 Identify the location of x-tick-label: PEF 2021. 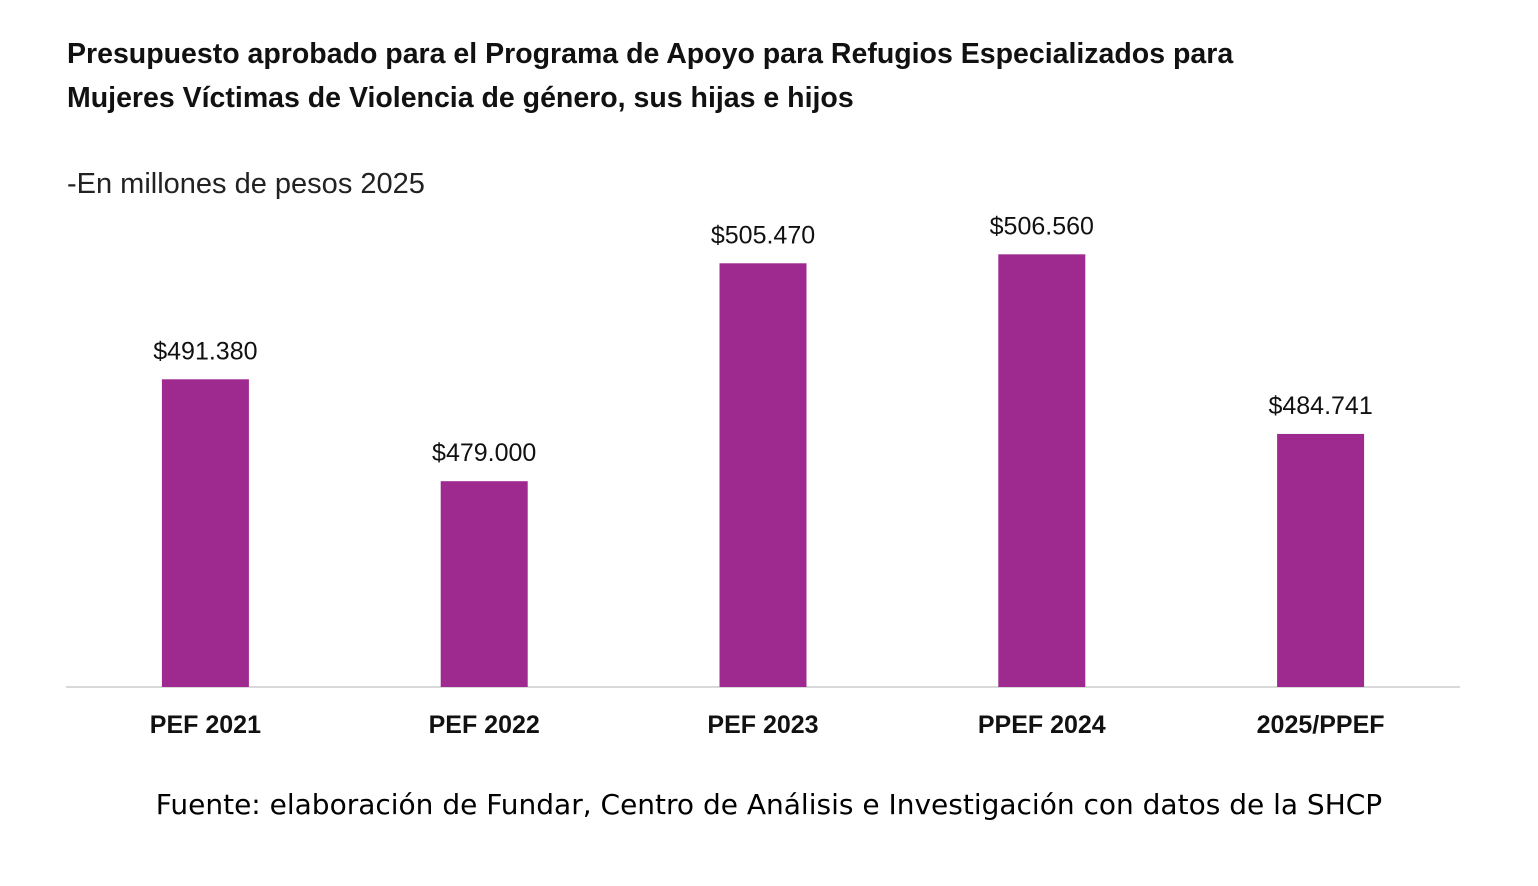
(205, 725).